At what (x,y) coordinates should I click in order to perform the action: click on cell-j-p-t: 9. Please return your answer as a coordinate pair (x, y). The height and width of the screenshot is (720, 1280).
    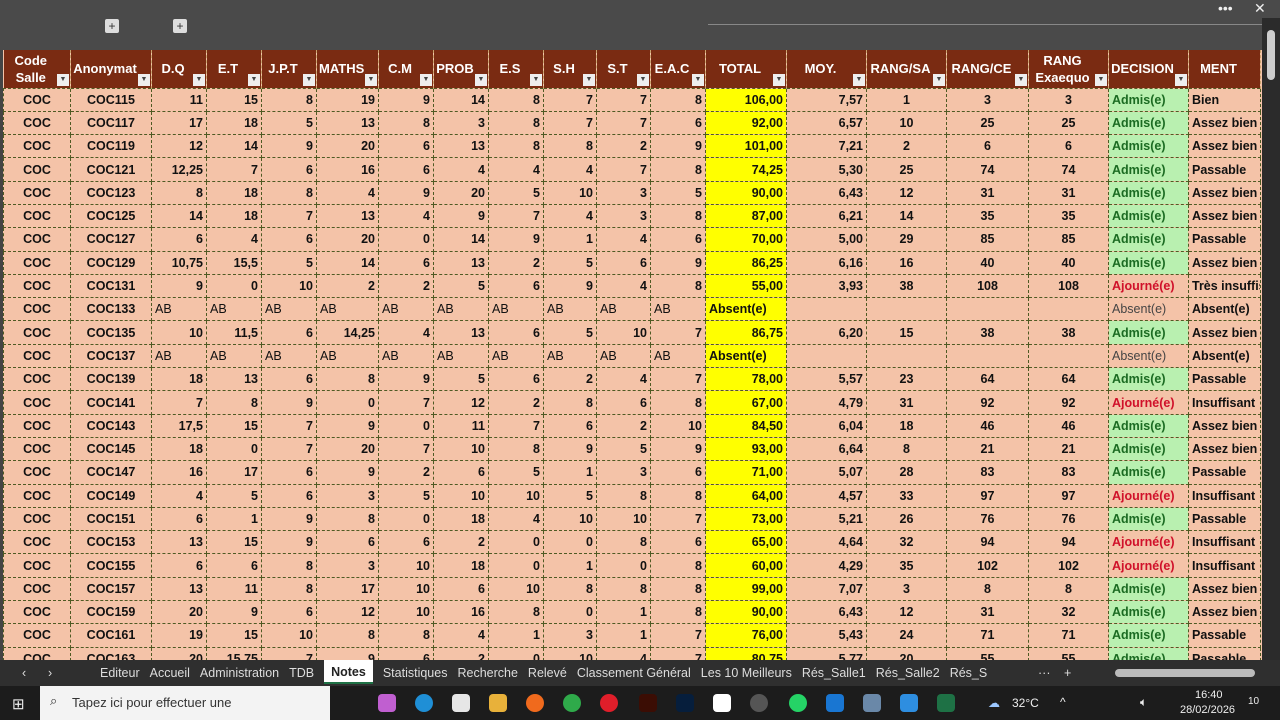
    Looking at the image, I should click on (289, 146).